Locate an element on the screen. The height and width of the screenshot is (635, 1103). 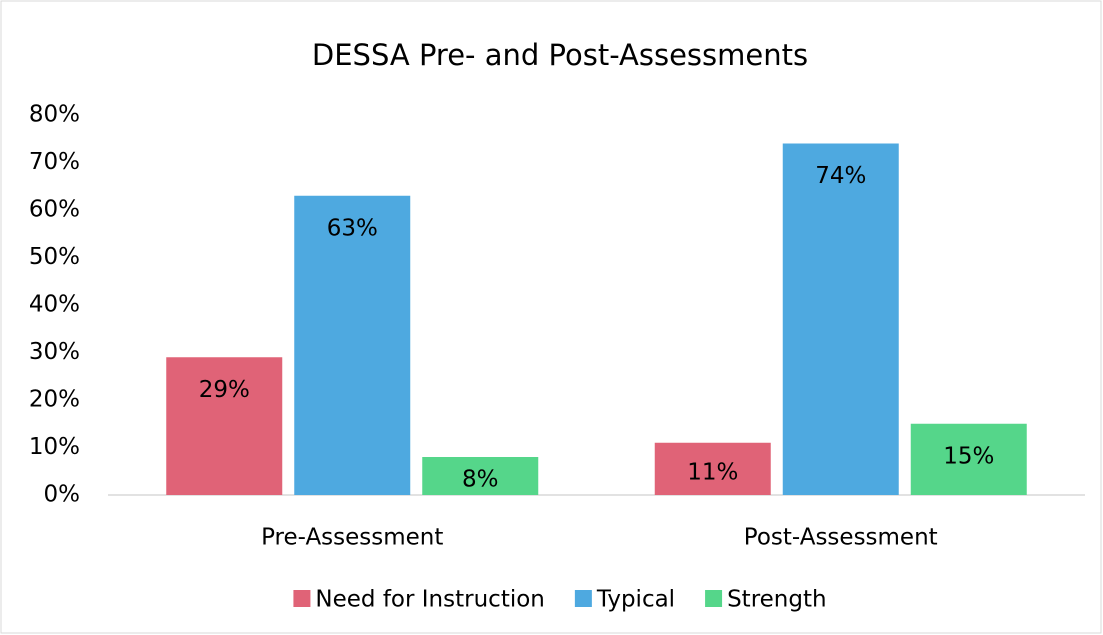
x-tick-label: Post-Assessment is located at coordinates (841, 538).